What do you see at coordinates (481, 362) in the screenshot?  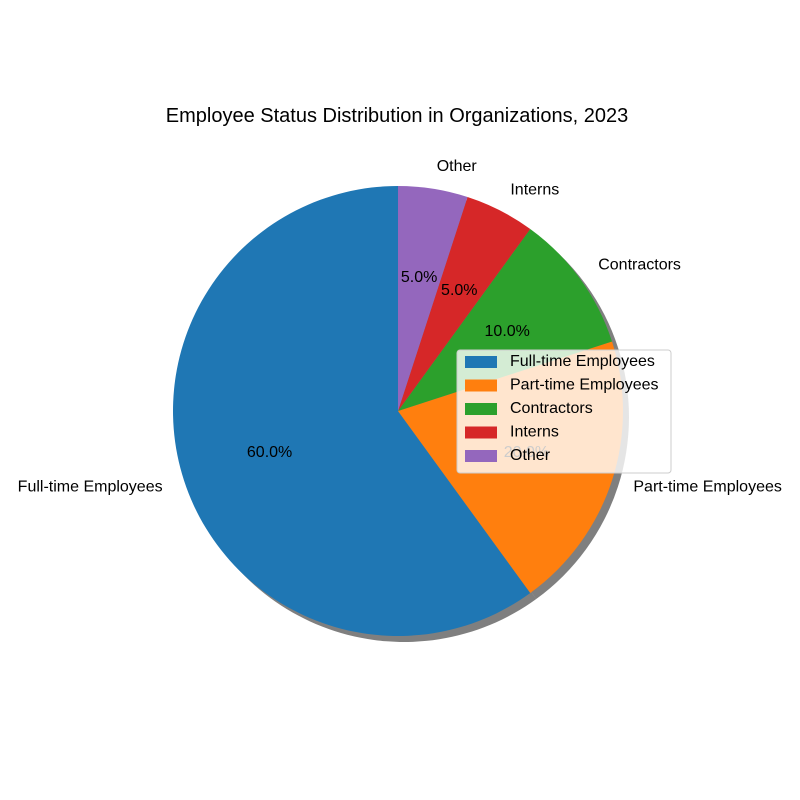 I see `legend-swatch-full-time-employees` at bounding box center [481, 362].